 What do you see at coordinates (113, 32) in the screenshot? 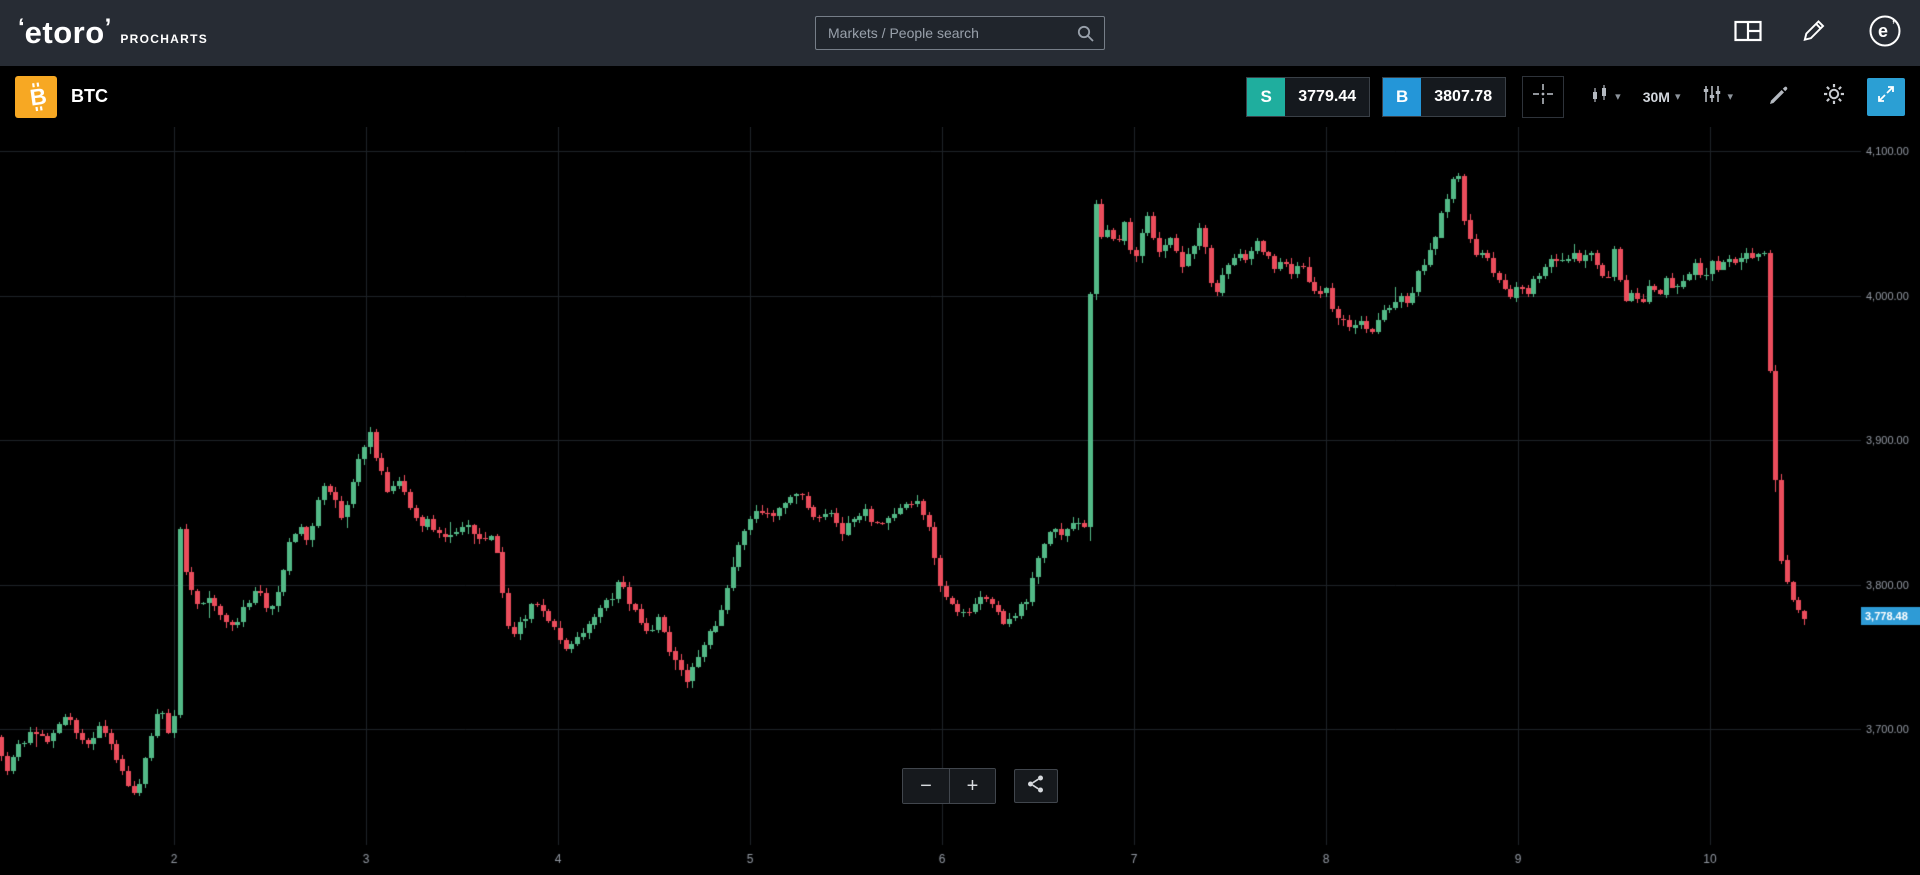
I see `etoro-logo: ‘ etoro ’ PROCHARTS` at bounding box center [113, 32].